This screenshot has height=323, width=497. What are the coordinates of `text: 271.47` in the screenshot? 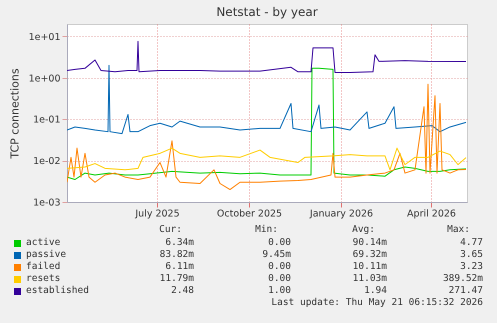 It's located at (465, 290).